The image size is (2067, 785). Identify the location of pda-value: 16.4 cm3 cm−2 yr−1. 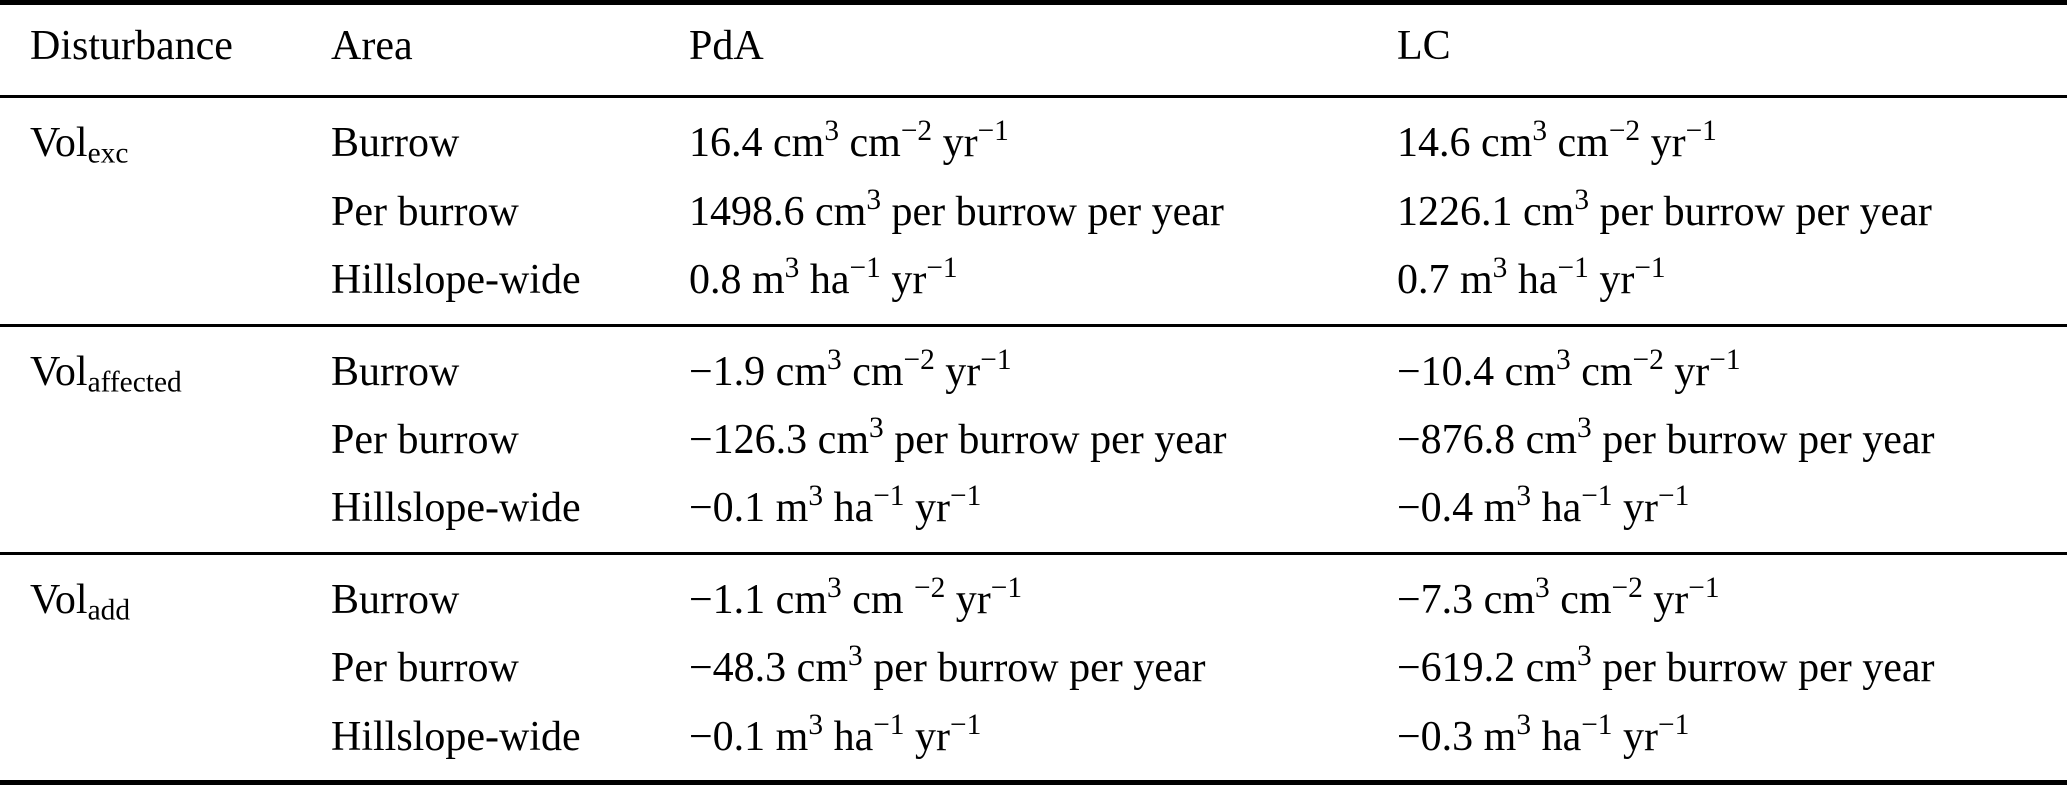
(849, 141).